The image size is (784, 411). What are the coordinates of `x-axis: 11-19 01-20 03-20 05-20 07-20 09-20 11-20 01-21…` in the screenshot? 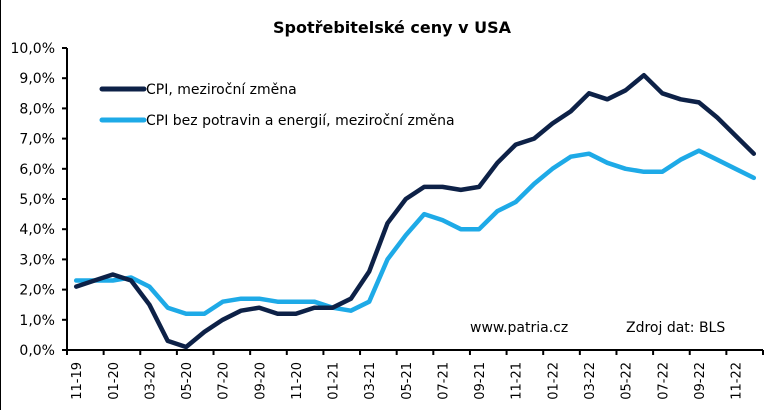 It's located at (415, 374).